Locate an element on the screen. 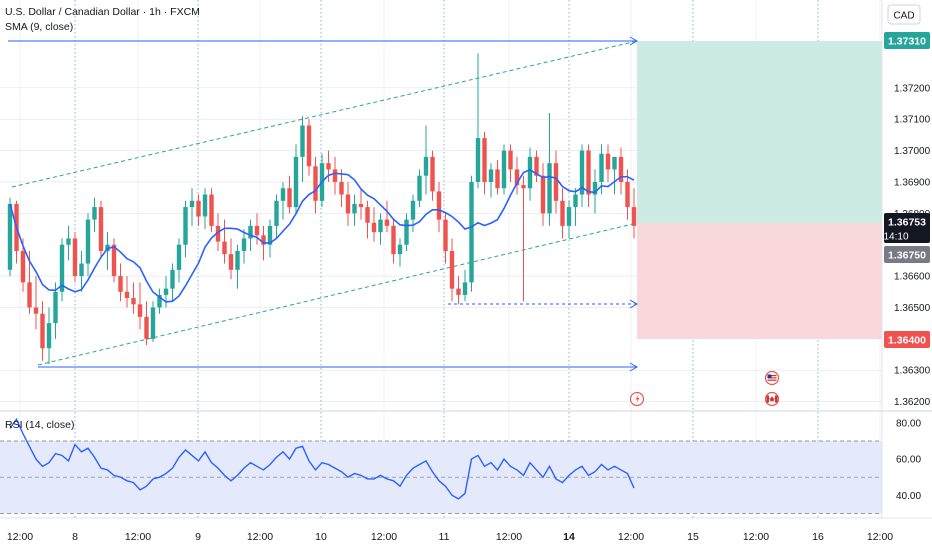  price-tick-label: 1.36600 is located at coordinates (912, 277).